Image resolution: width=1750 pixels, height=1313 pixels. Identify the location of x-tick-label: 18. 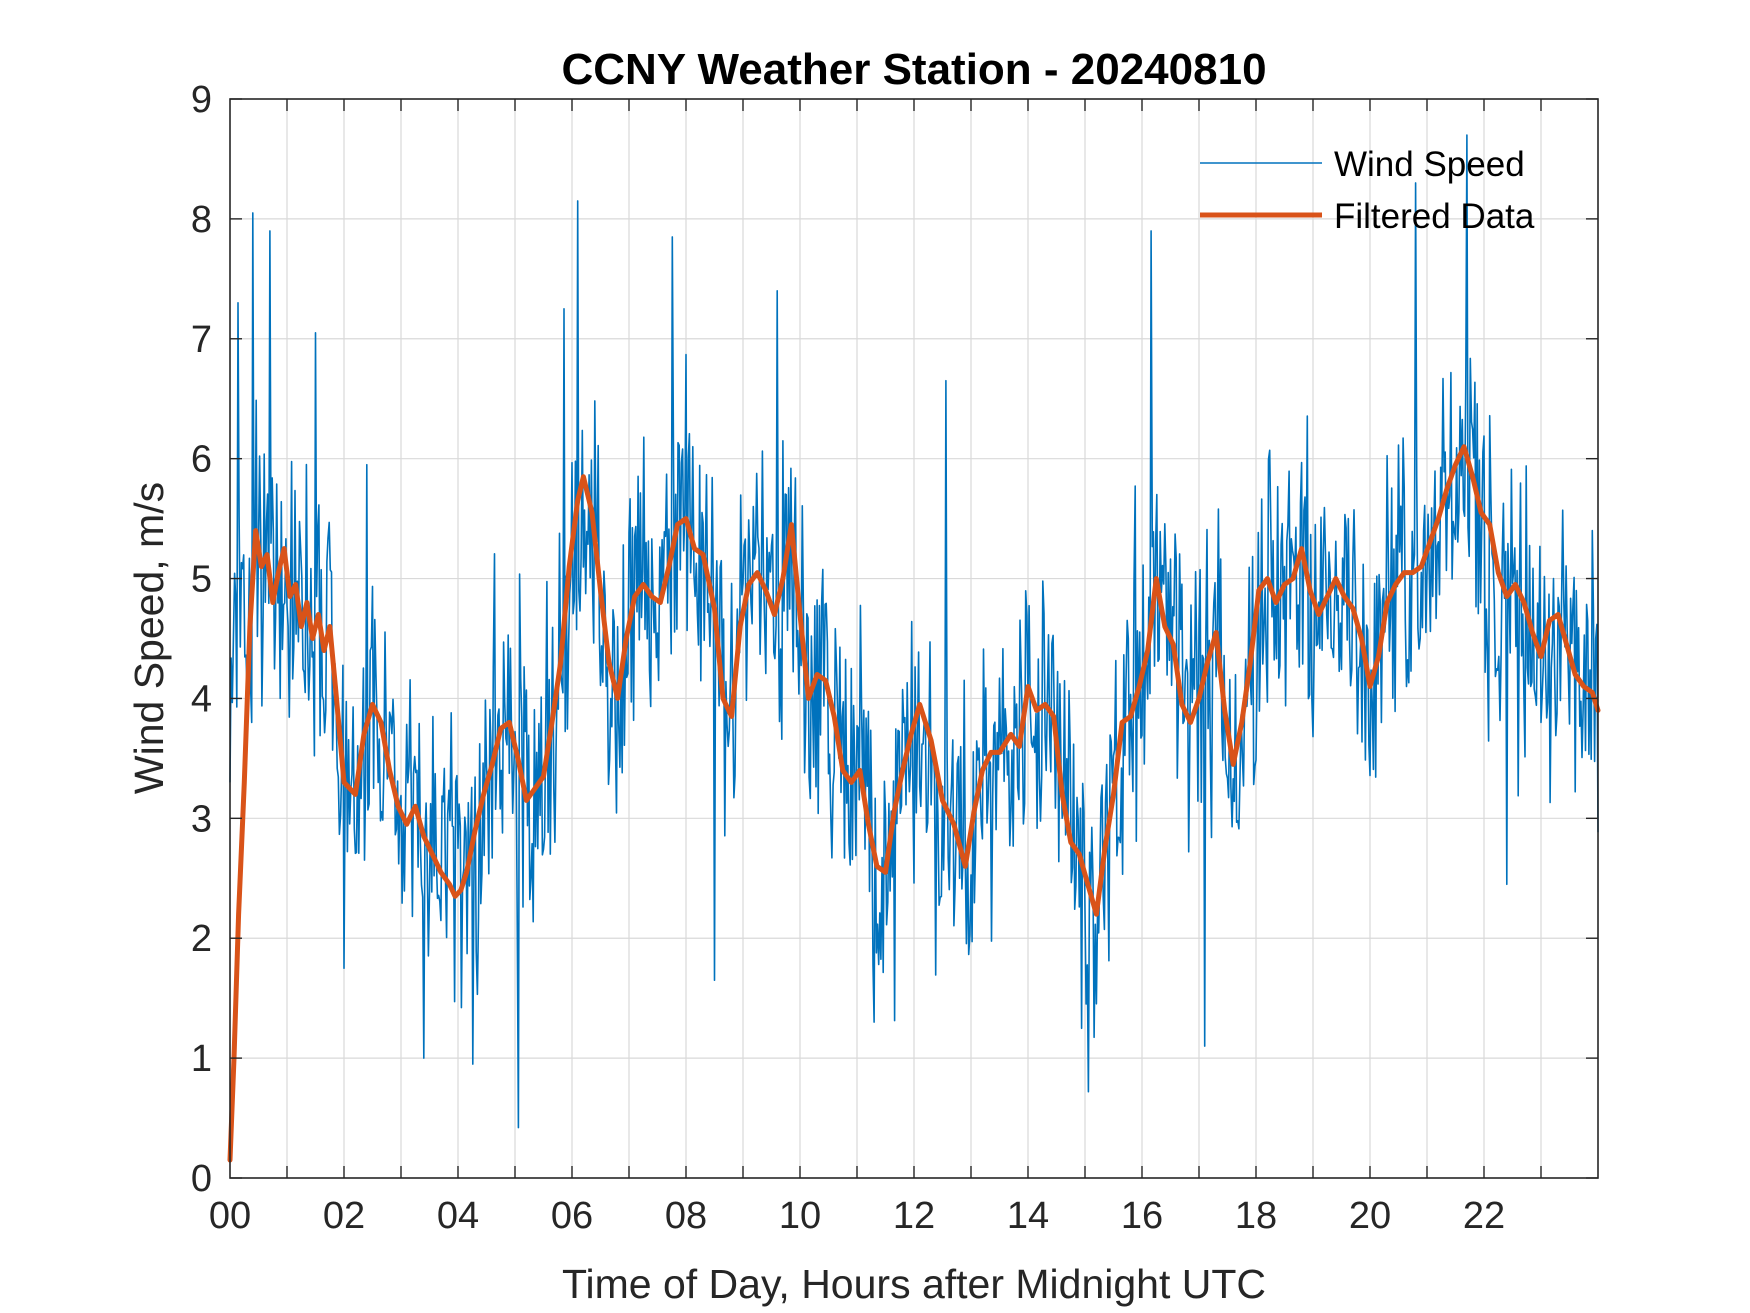
(1256, 1216).